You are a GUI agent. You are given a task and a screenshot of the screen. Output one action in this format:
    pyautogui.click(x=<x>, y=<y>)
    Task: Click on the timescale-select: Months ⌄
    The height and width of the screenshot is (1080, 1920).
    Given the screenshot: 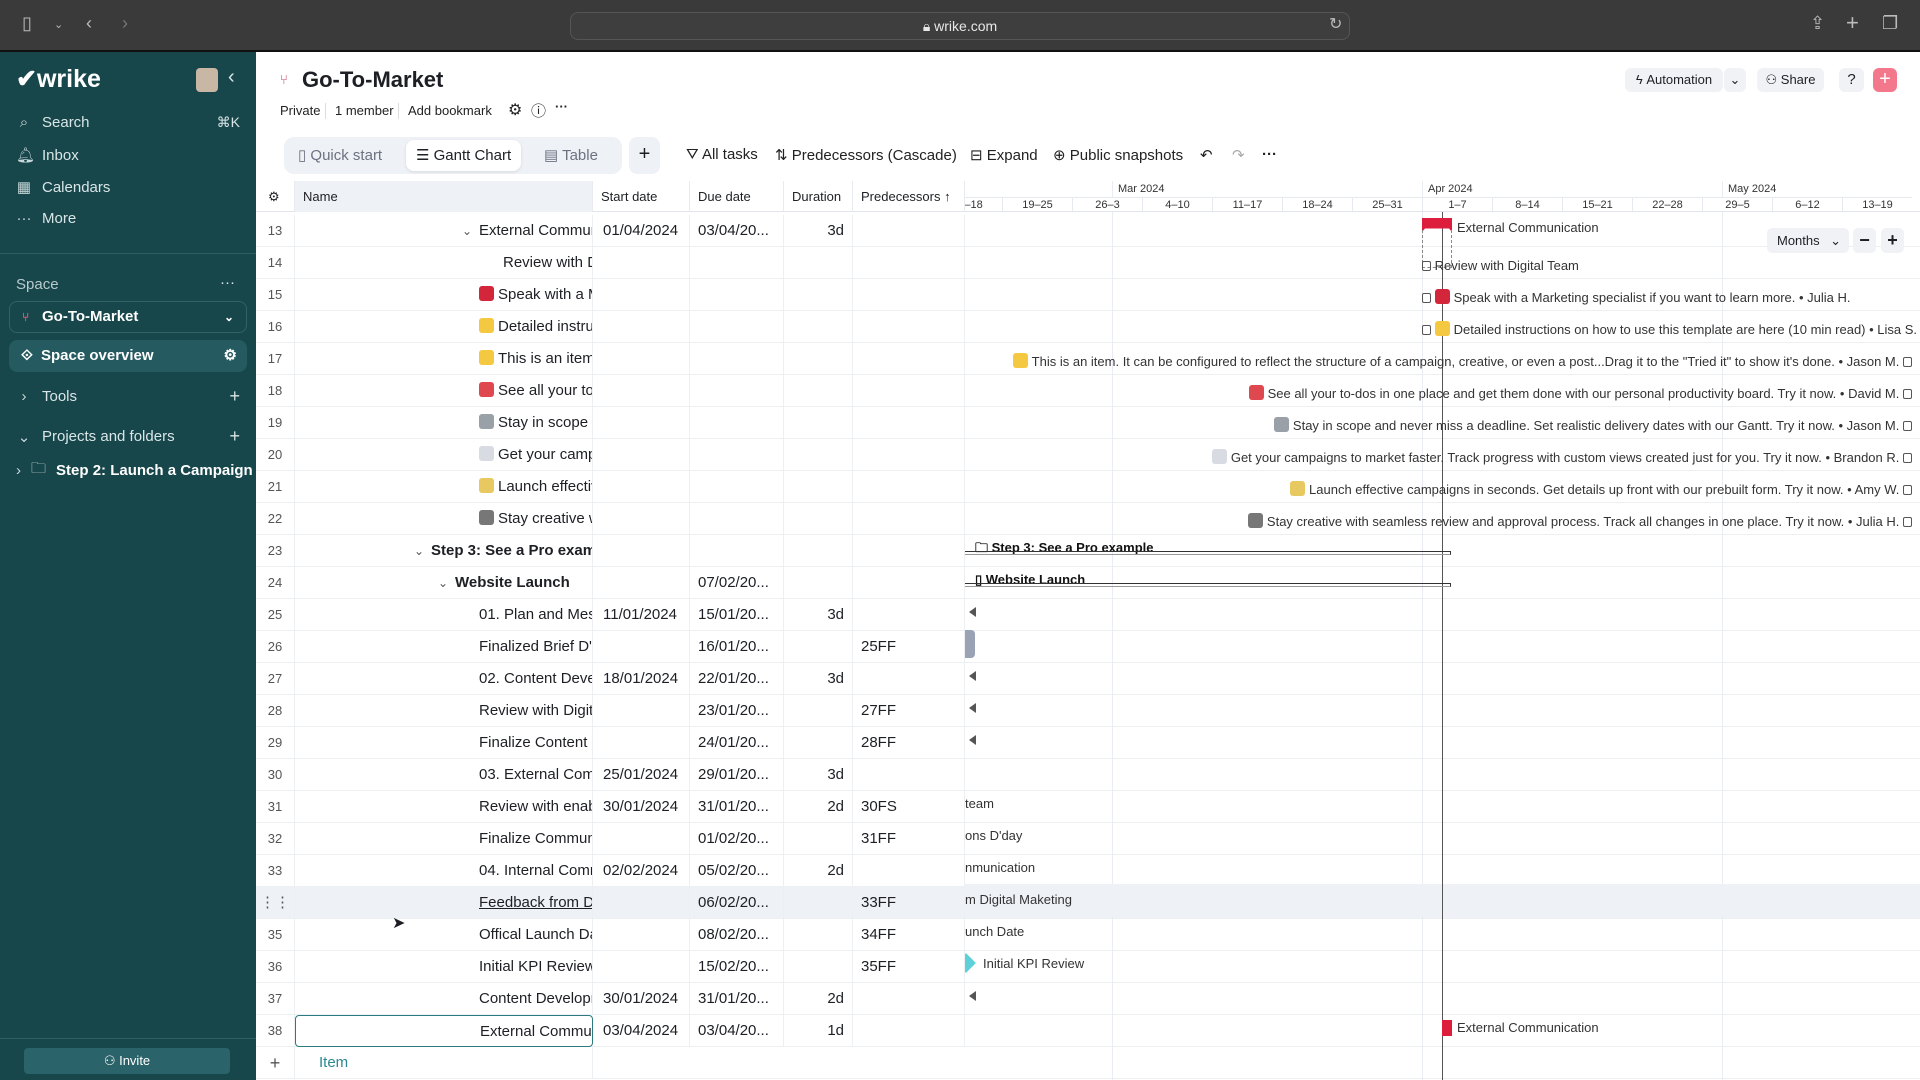 What is the action you would take?
    pyautogui.click(x=1808, y=240)
    